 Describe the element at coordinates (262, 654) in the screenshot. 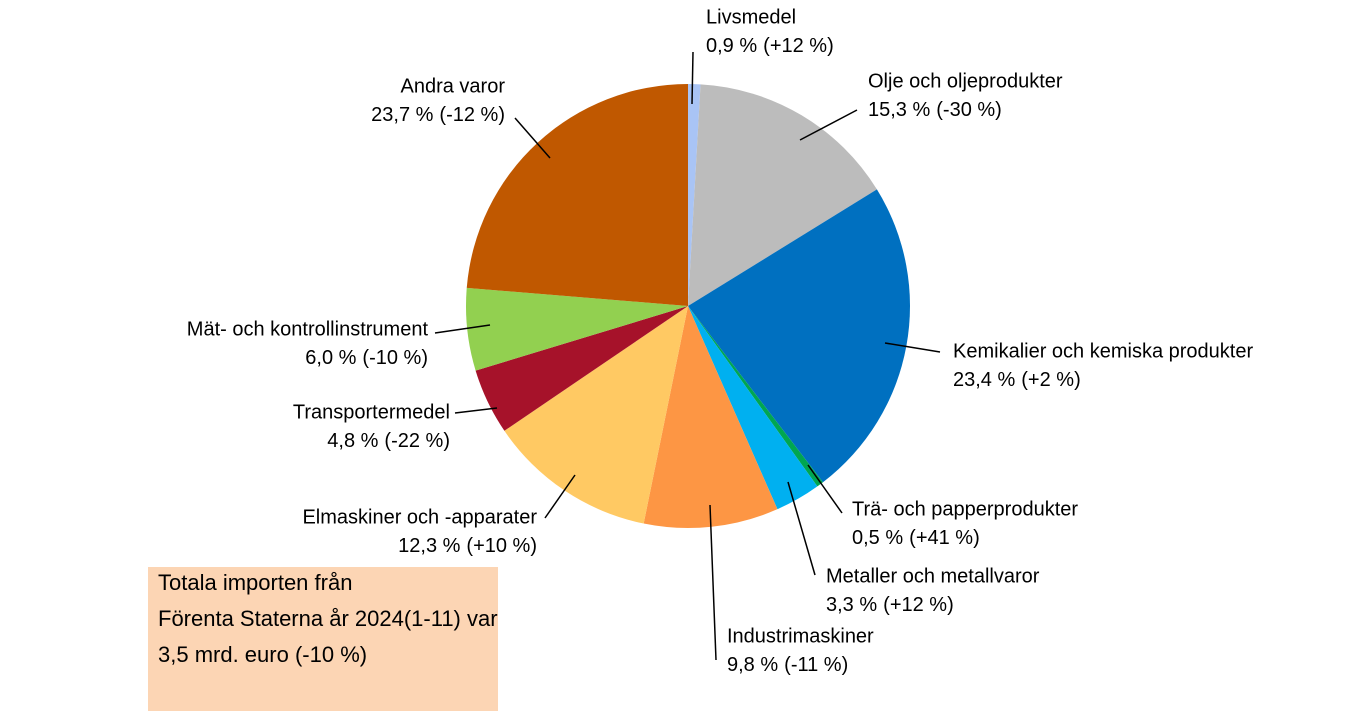

I see `annotation-line: 3,5 mrd. euro (-10 %)` at that location.